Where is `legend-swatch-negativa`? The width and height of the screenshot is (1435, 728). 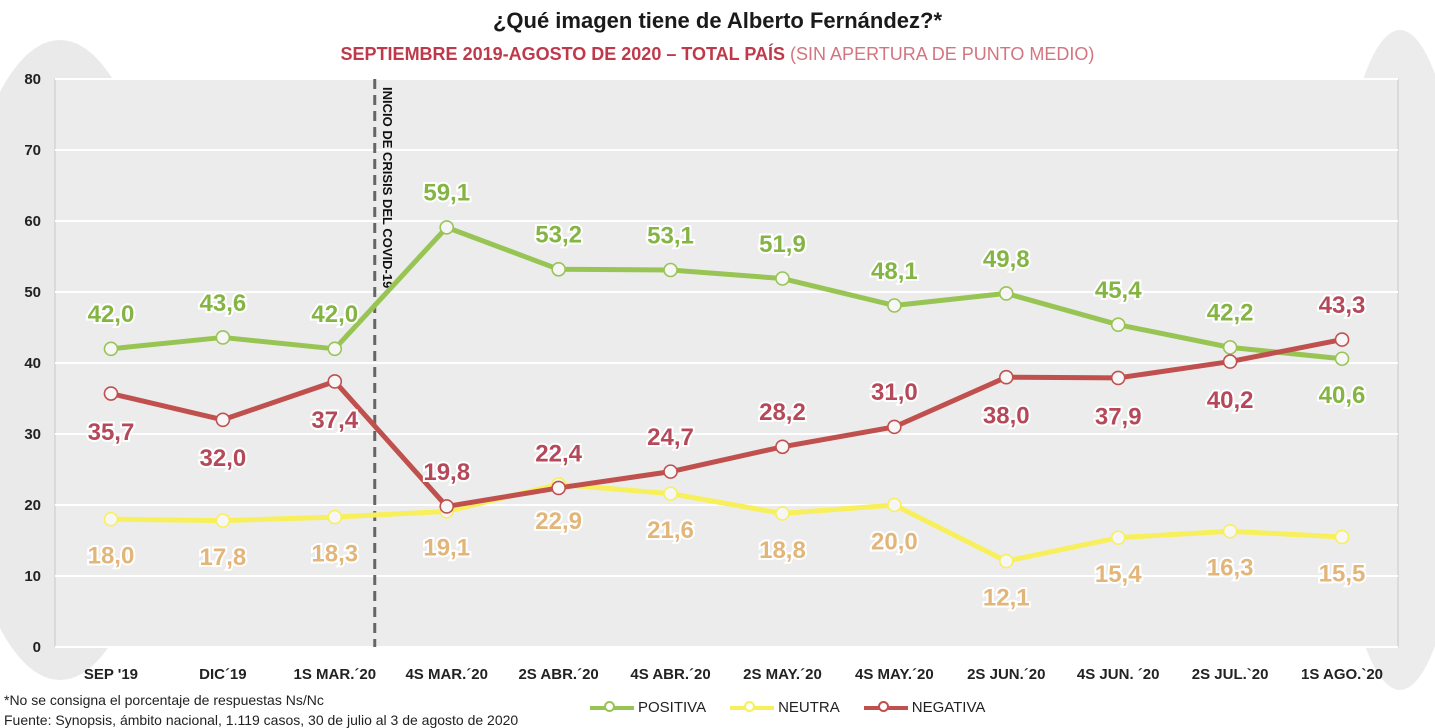
legend-swatch-negativa is located at coordinates (885, 707).